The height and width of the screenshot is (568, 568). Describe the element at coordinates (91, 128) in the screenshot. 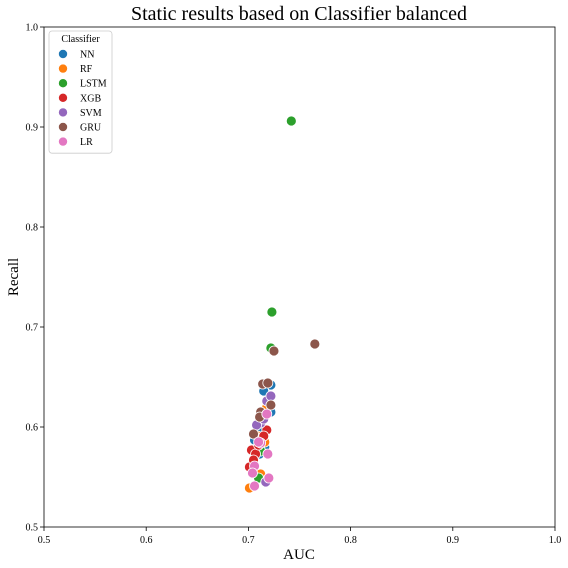

I see `legend-label-gru: GRU` at that location.